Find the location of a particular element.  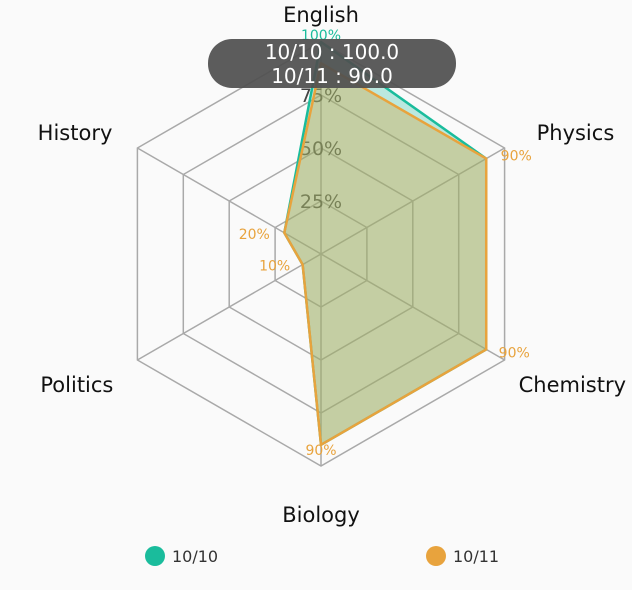

grid-spoke-politics is located at coordinates (229, 307).